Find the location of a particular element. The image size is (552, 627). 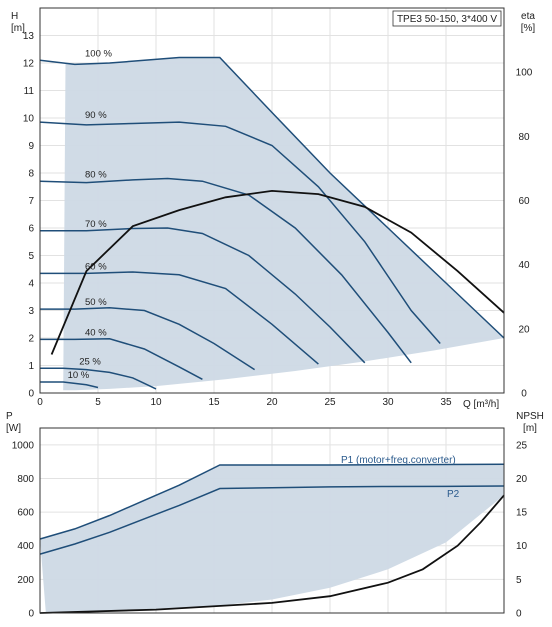

head-tick: 11 is located at coordinates (29, 91).